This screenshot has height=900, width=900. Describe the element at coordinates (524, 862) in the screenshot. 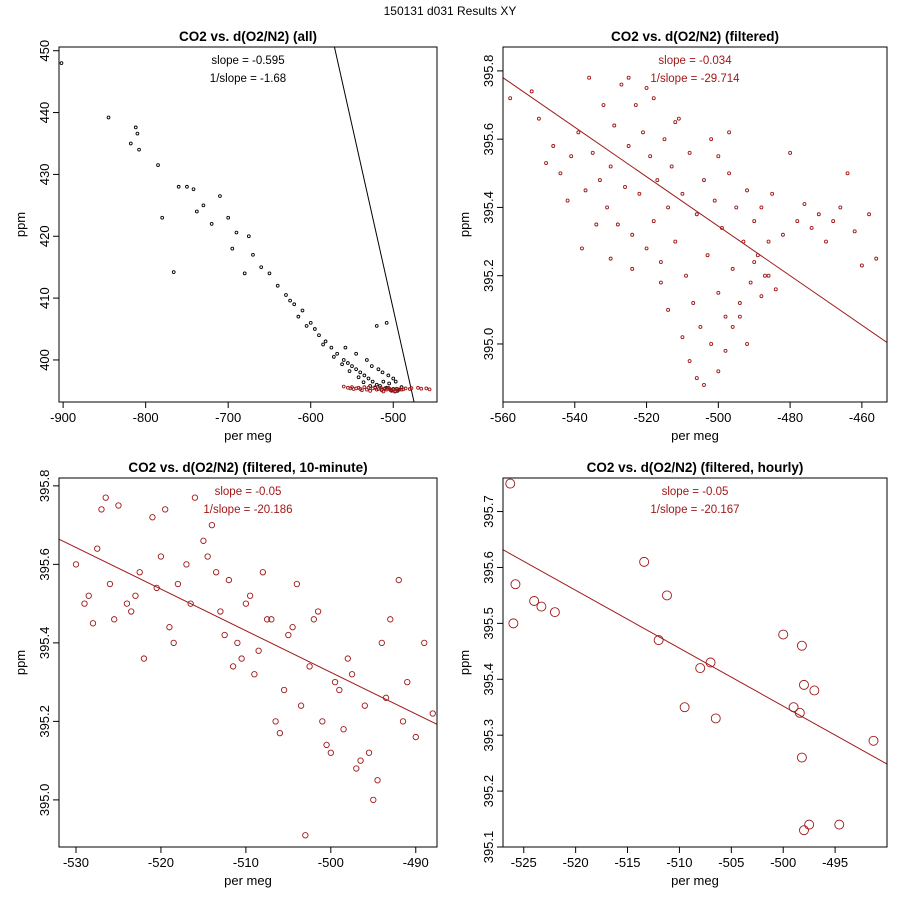

I see `x-tick-label: -525` at that location.